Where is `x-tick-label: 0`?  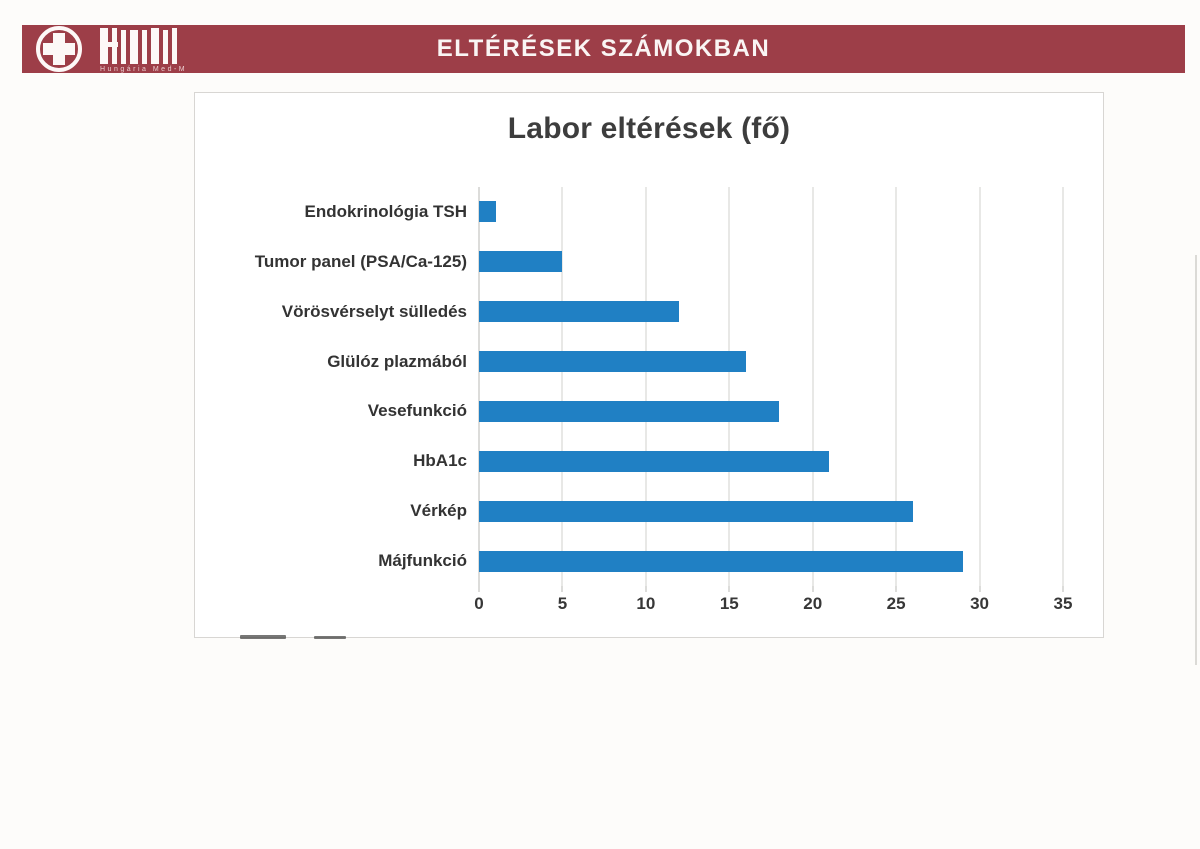
x-tick-label: 0 is located at coordinates (479, 603).